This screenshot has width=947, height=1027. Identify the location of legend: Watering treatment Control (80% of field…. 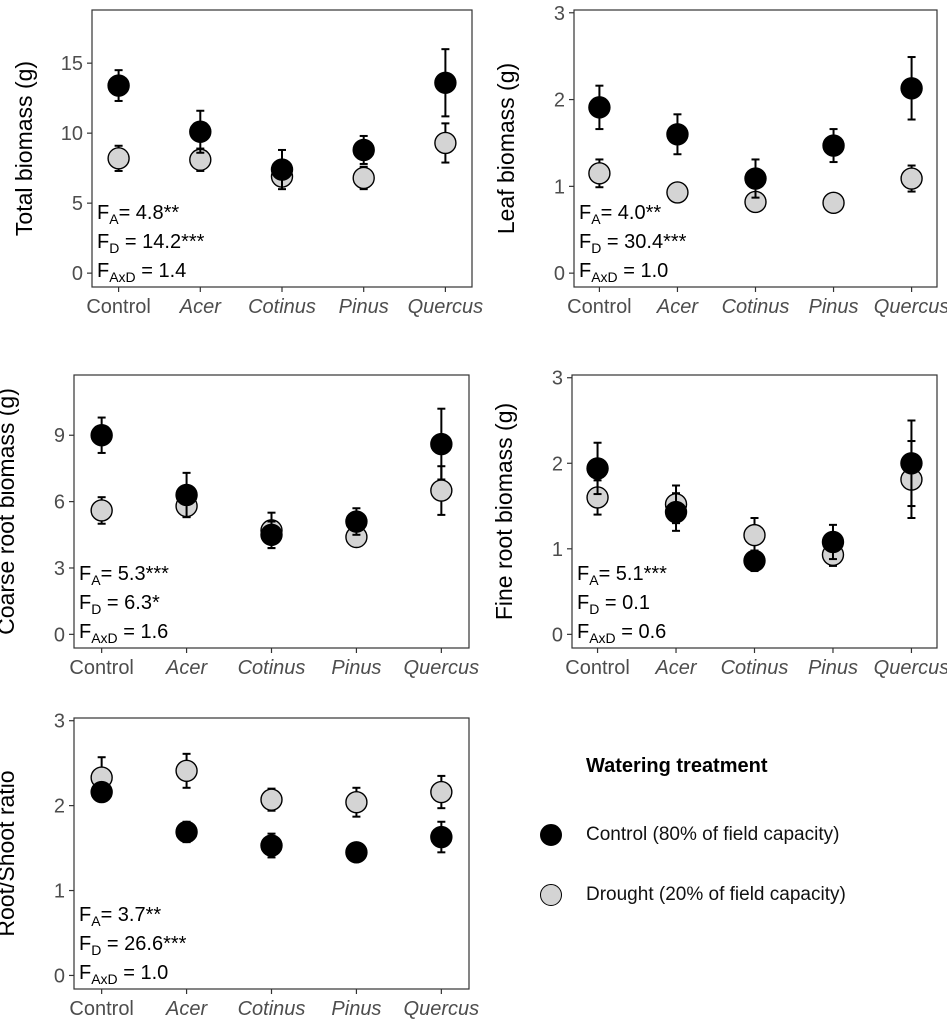
(730, 840).